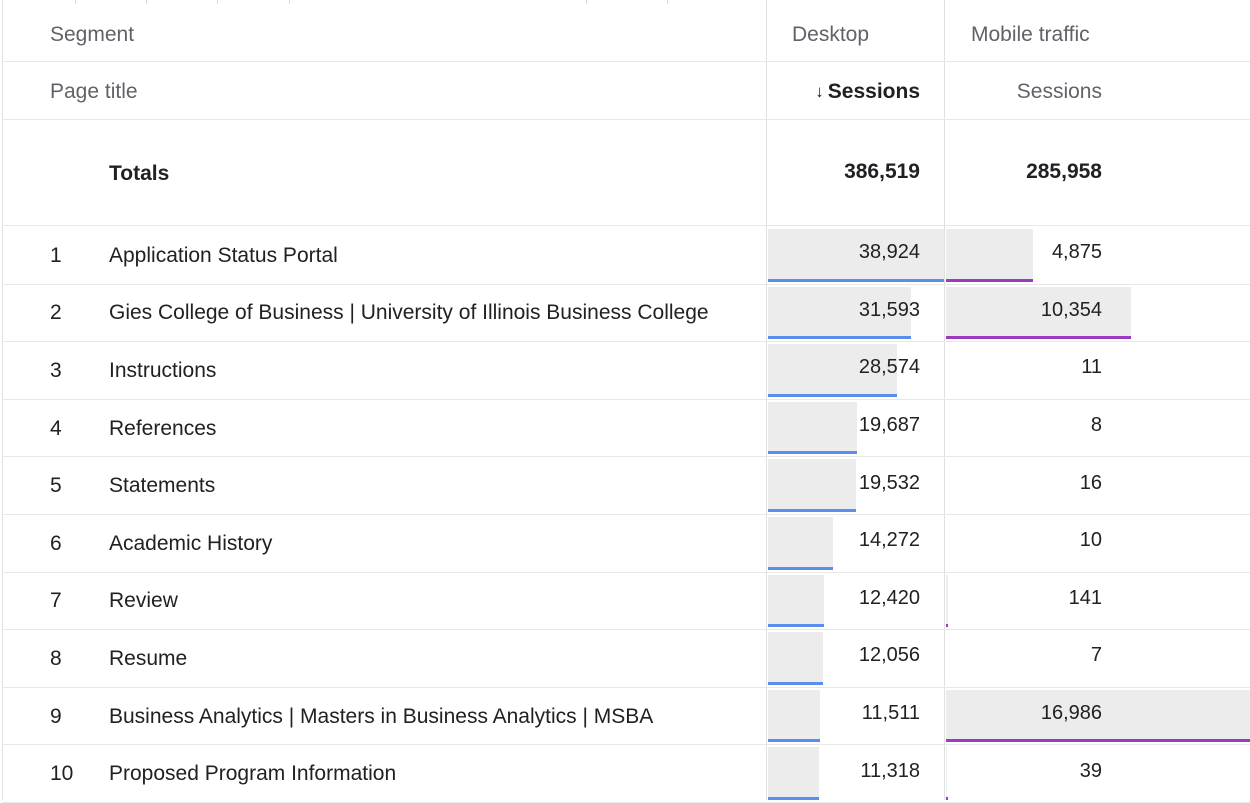 Image resolution: width=1250 pixels, height=803 pixels. I want to click on desktop-sessions-value: 12,056, so click(889, 655).